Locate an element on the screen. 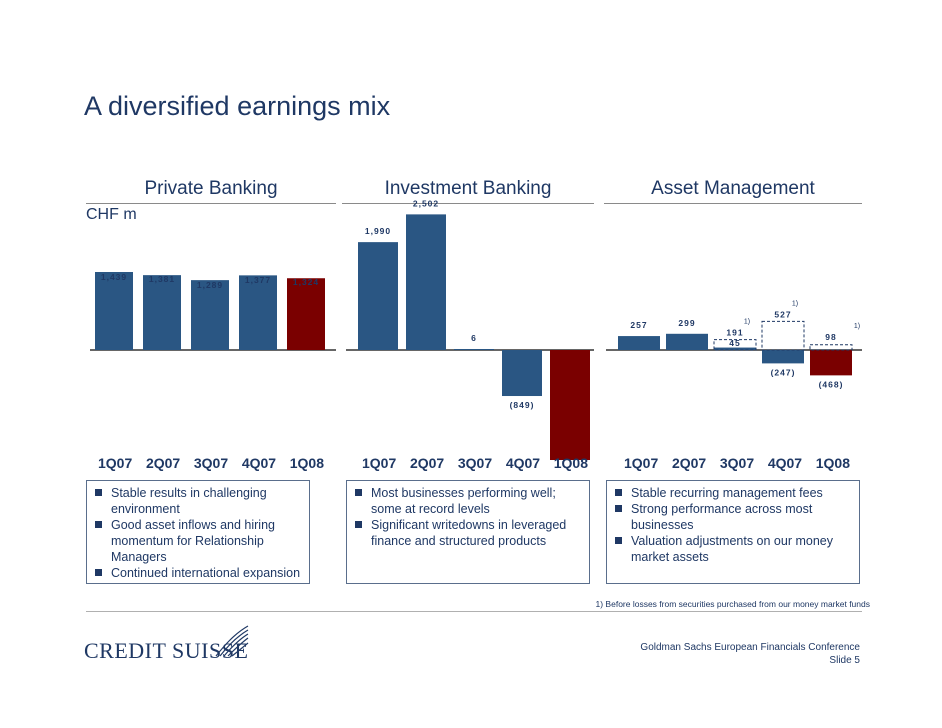 This screenshot has height=728, width=942. segment-title: Investment Banking is located at coordinates (468, 188).